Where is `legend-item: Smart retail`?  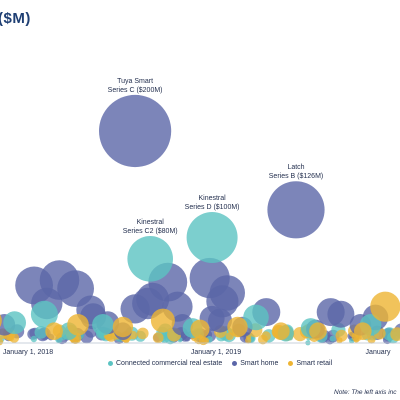 legend-item: Smart retail is located at coordinates (310, 363).